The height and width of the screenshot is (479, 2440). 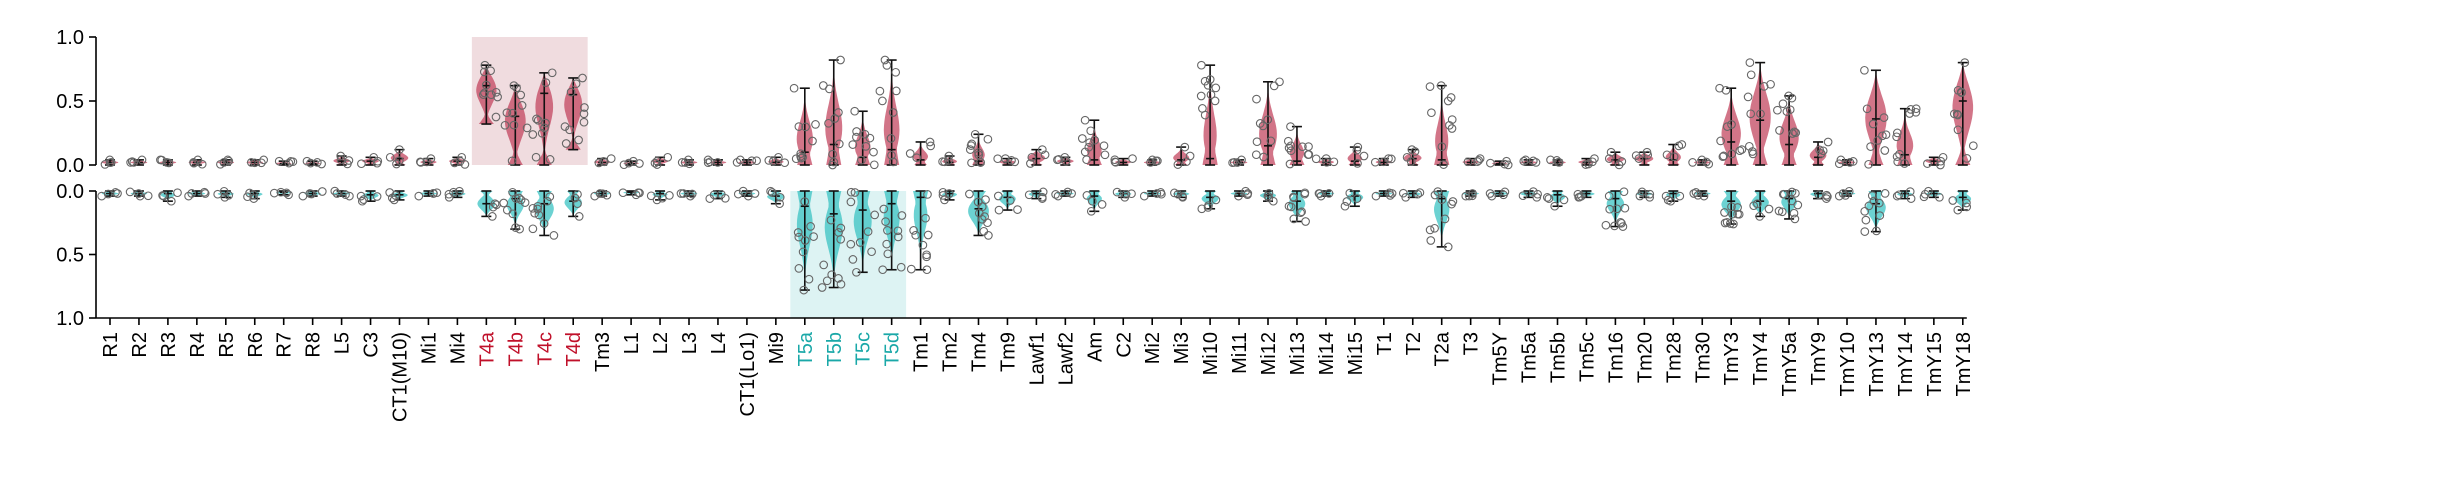 What do you see at coordinates (1931, 194) in the screenshot?
I see `violin-bottom-TmY15` at bounding box center [1931, 194].